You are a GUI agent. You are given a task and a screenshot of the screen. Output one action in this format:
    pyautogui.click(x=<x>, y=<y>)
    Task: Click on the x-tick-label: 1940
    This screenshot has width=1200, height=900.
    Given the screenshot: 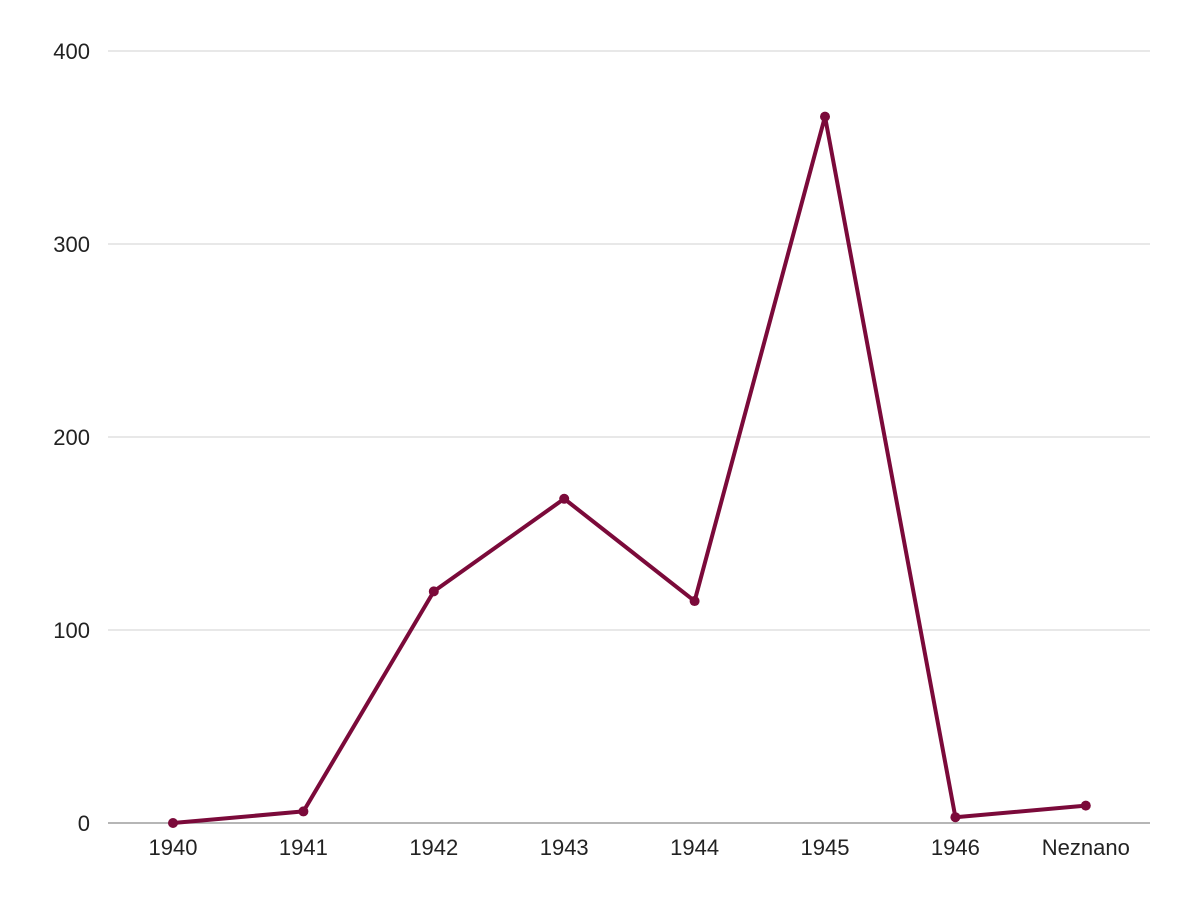 What is the action you would take?
    pyautogui.click(x=173, y=847)
    